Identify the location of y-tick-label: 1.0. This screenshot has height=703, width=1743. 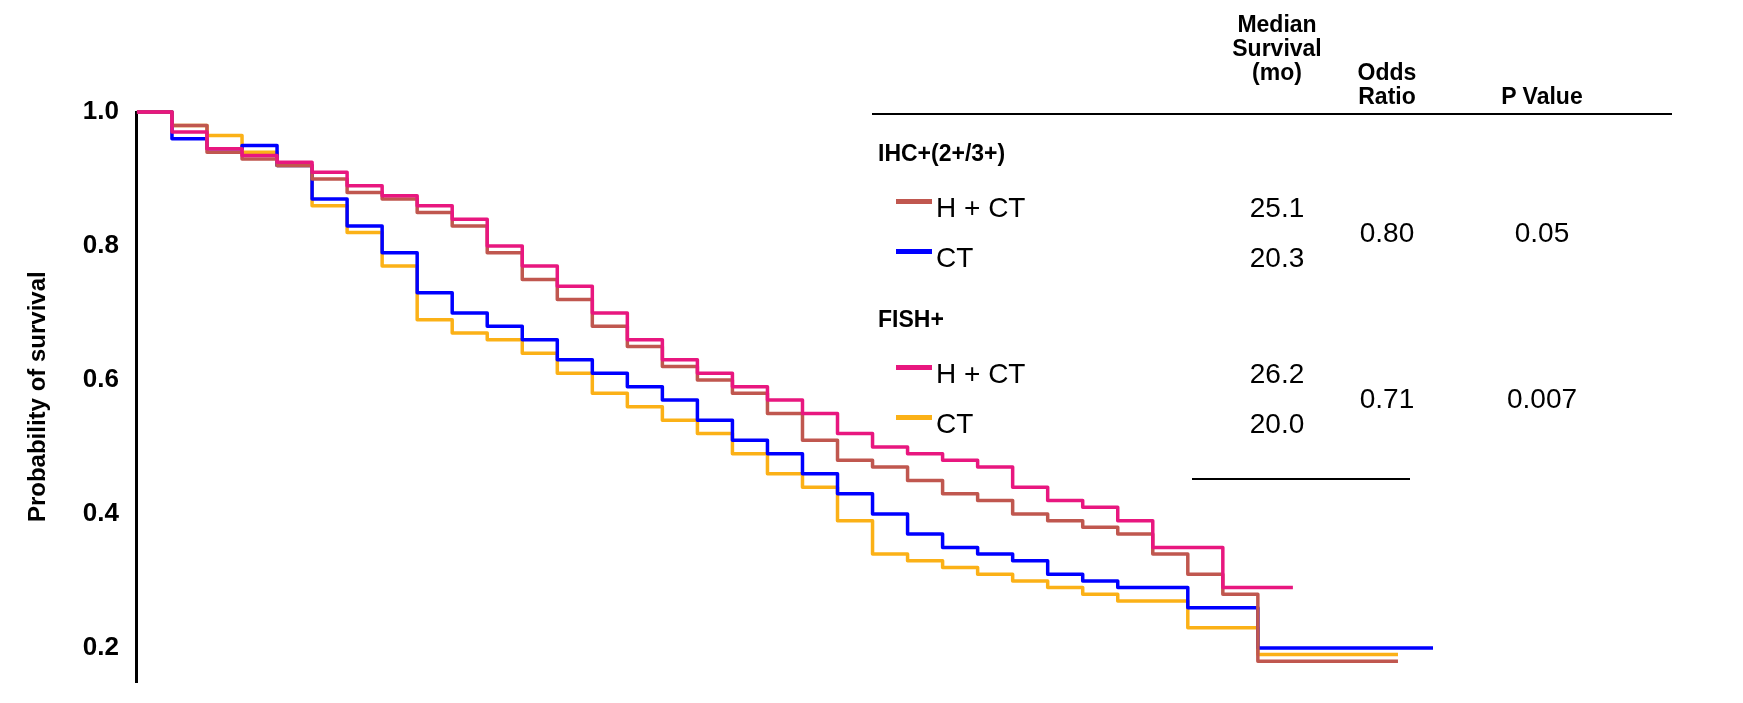
(100, 110).